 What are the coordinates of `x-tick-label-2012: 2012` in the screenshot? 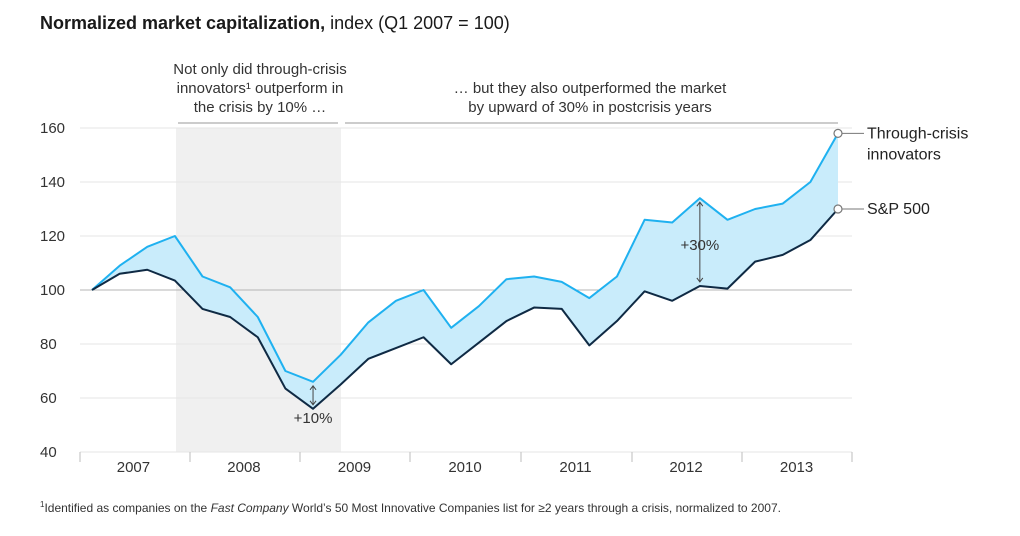 It's located at (685, 467).